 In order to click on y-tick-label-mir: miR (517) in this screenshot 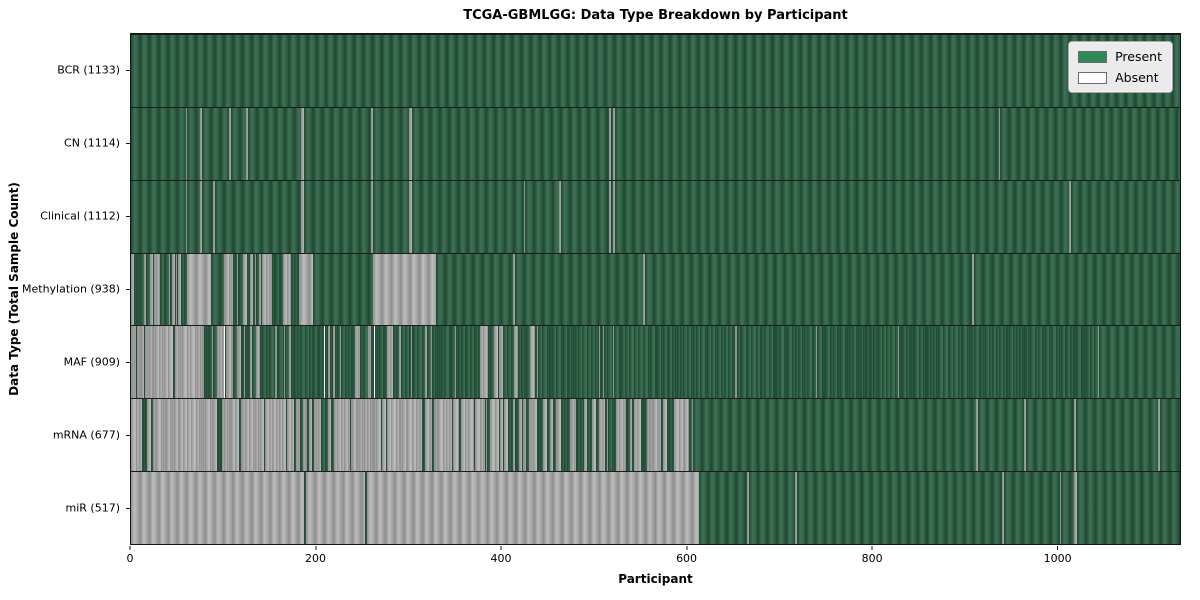, I will do `click(93, 508)`.